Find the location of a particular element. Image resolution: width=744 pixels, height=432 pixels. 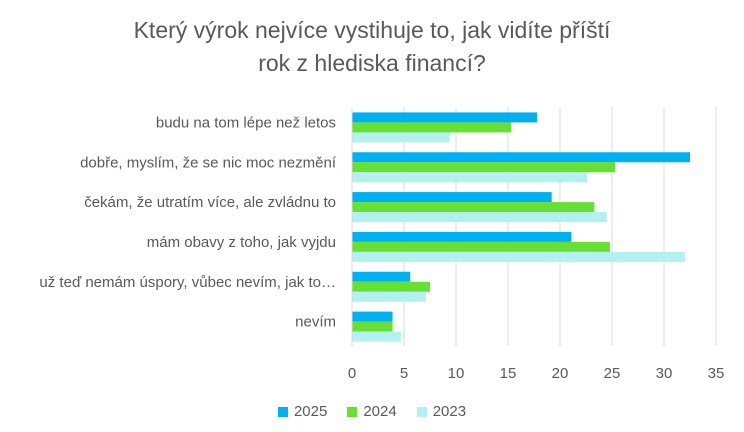

category-label: čekám, že utratím více, ale zvládnu to is located at coordinates (210, 202).